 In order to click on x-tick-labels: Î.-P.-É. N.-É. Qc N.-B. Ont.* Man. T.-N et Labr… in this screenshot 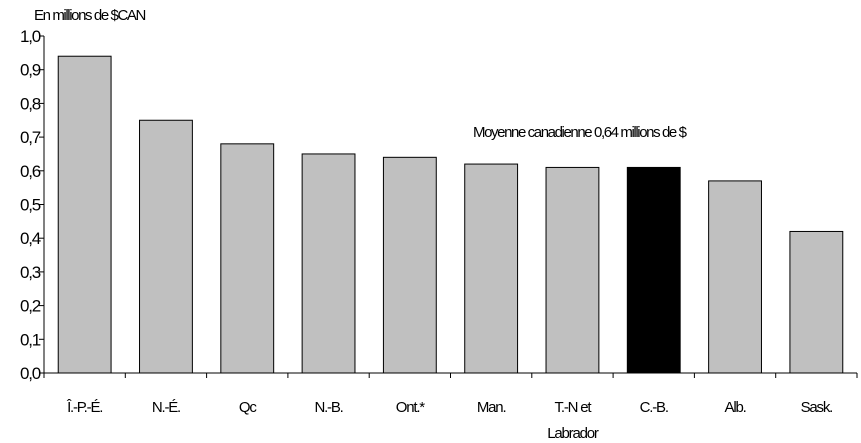, I will do `click(449, 420)`.